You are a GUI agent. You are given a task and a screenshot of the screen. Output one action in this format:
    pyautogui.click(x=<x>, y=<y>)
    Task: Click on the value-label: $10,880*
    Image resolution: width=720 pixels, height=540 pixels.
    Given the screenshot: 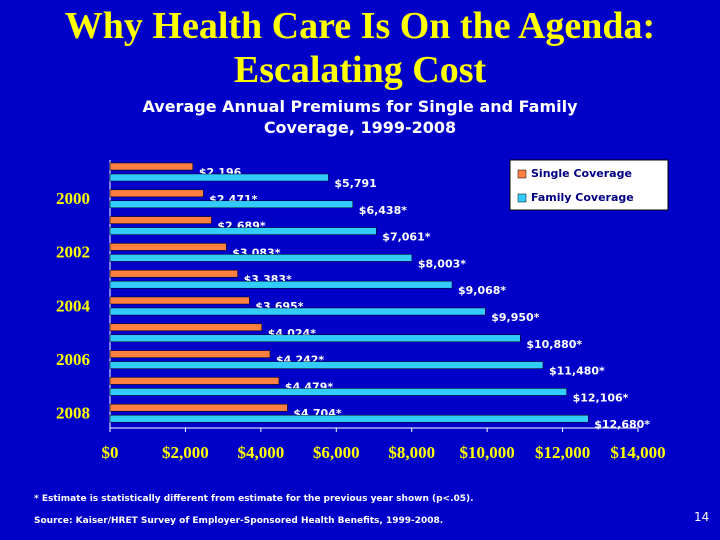 What is the action you would take?
    pyautogui.click(x=554, y=344)
    